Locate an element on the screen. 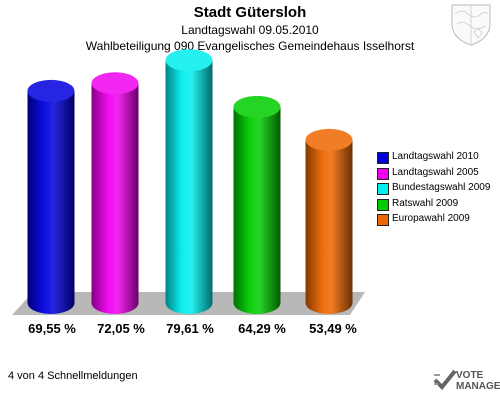 The image size is (500, 400). legend-label: Europawahl 2009 is located at coordinates (431, 218).